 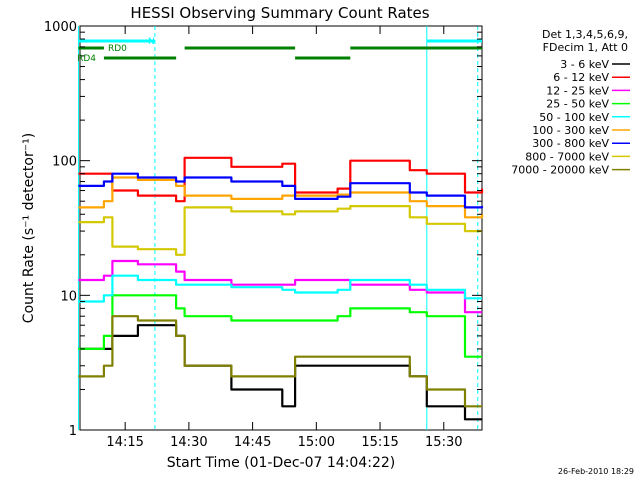 I want to click on y-tick-label-0: 1, so click(x=73, y=431).